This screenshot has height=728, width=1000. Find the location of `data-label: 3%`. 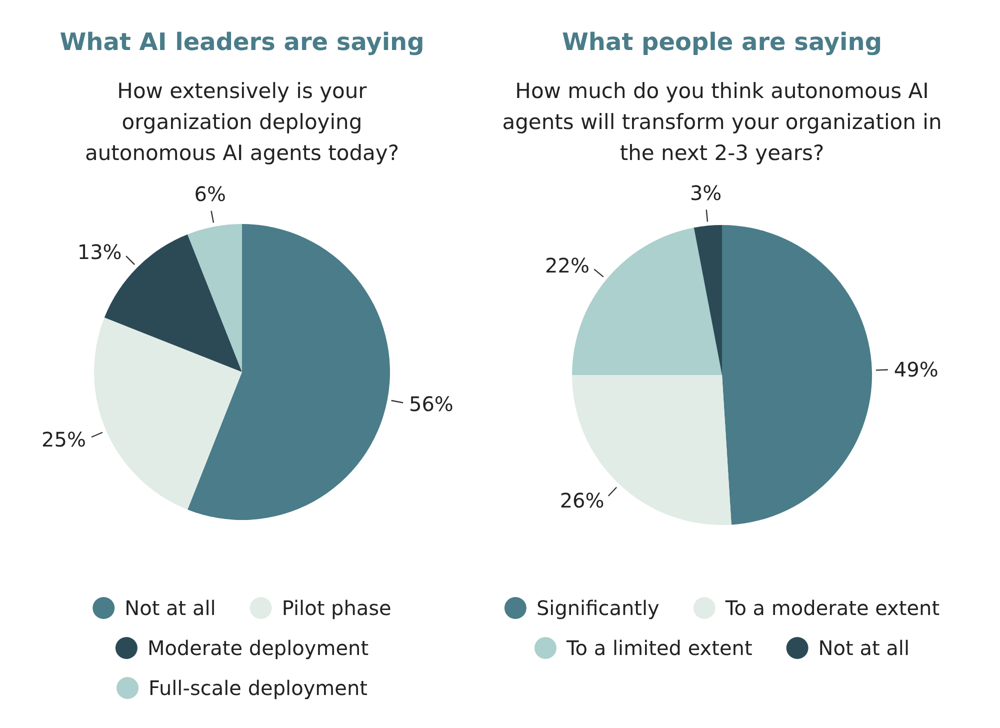

data-label: 3% is located at coordinates (706, 192).